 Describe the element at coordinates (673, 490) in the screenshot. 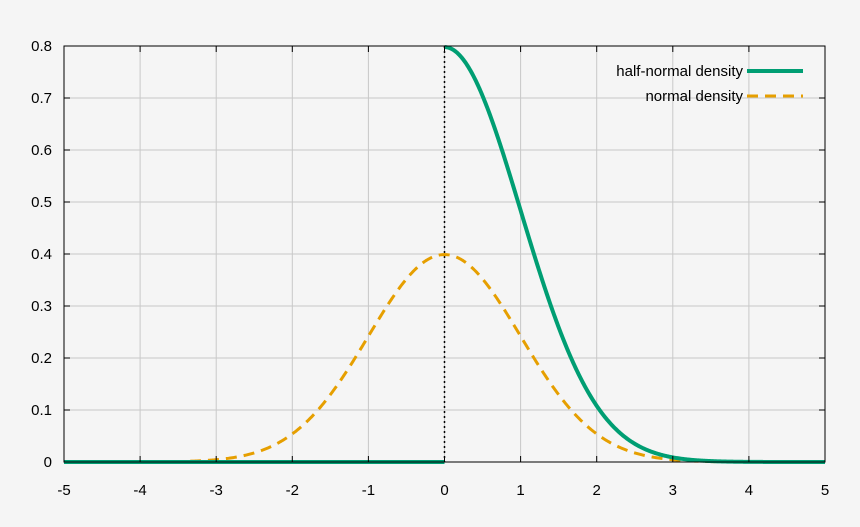

I see `x-tick-label: 3` at that location.